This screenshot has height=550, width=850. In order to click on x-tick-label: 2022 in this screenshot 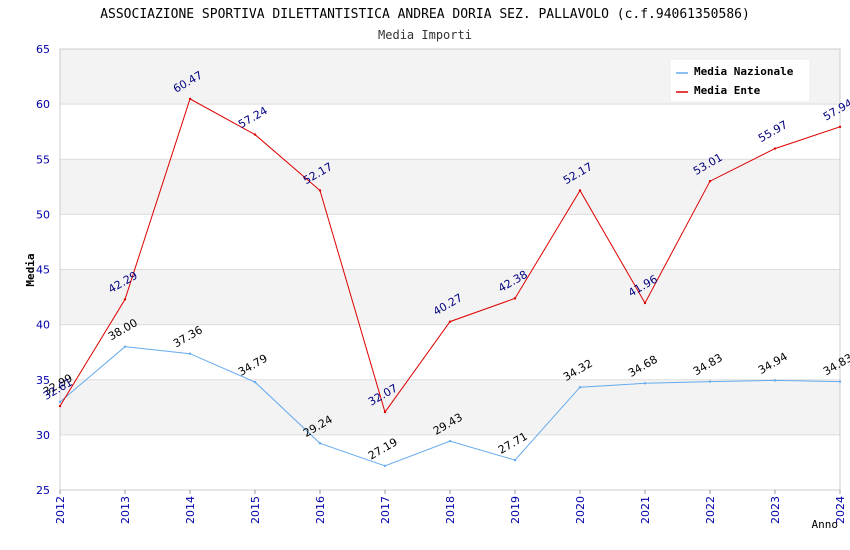, I will do `click(710, 510)`.